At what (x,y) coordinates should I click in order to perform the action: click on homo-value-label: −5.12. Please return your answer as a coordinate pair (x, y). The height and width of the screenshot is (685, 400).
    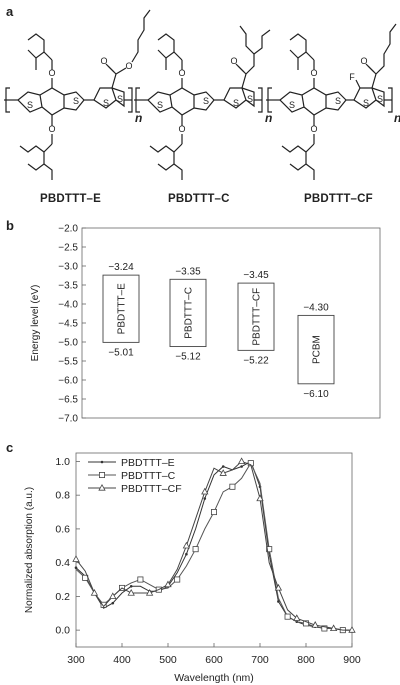
    Looking at the image, I should click on (188, 357).